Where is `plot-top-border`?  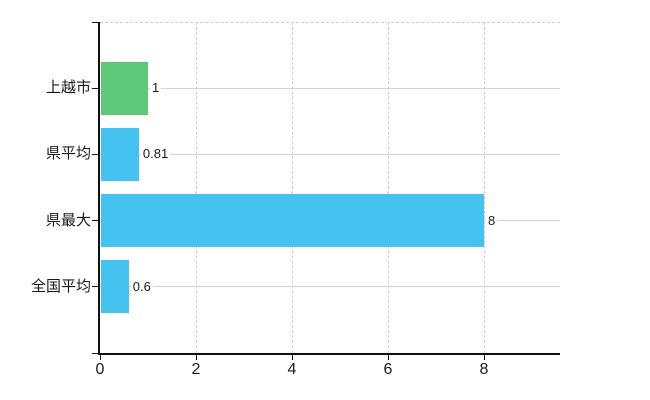
plot-top-border is located at coordinates (330, 22).